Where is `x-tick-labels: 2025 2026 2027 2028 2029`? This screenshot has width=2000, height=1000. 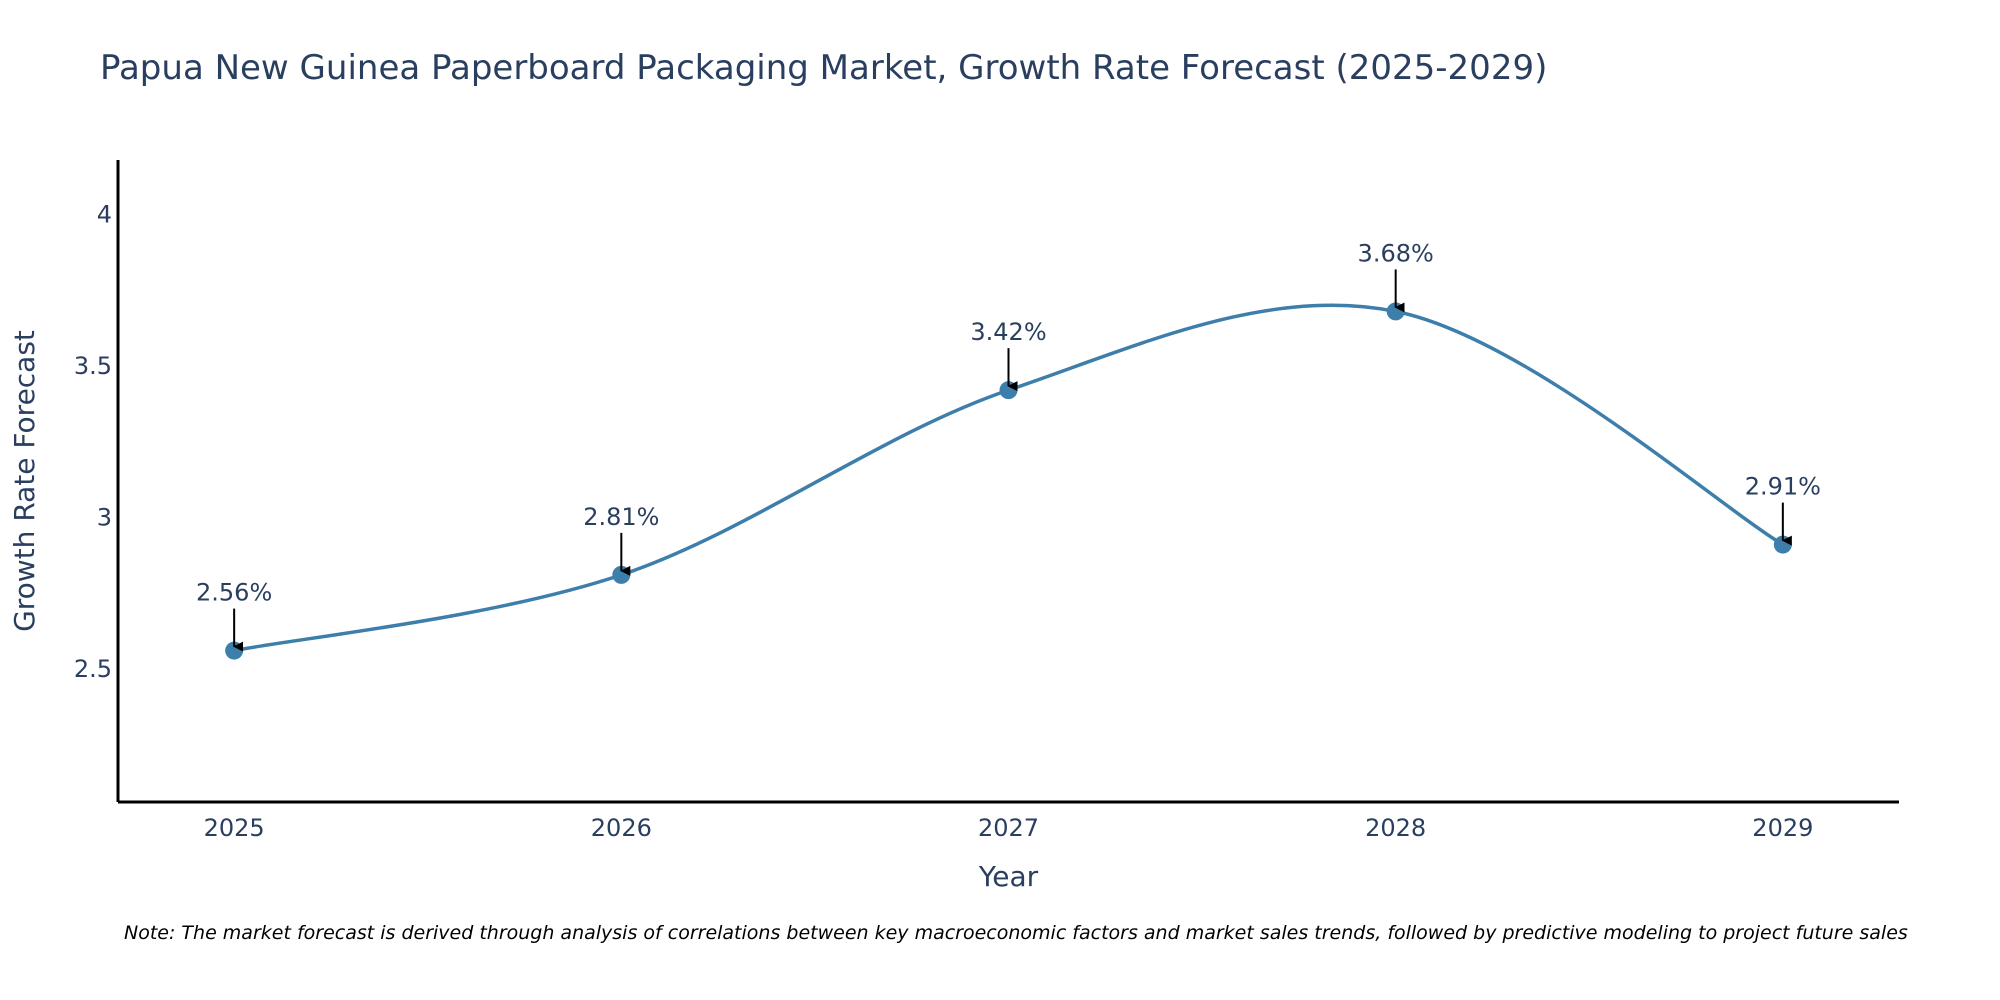
x-tick-labels: 2025 2026 2027 2028 2029 is located at coordinates (1009, 828).